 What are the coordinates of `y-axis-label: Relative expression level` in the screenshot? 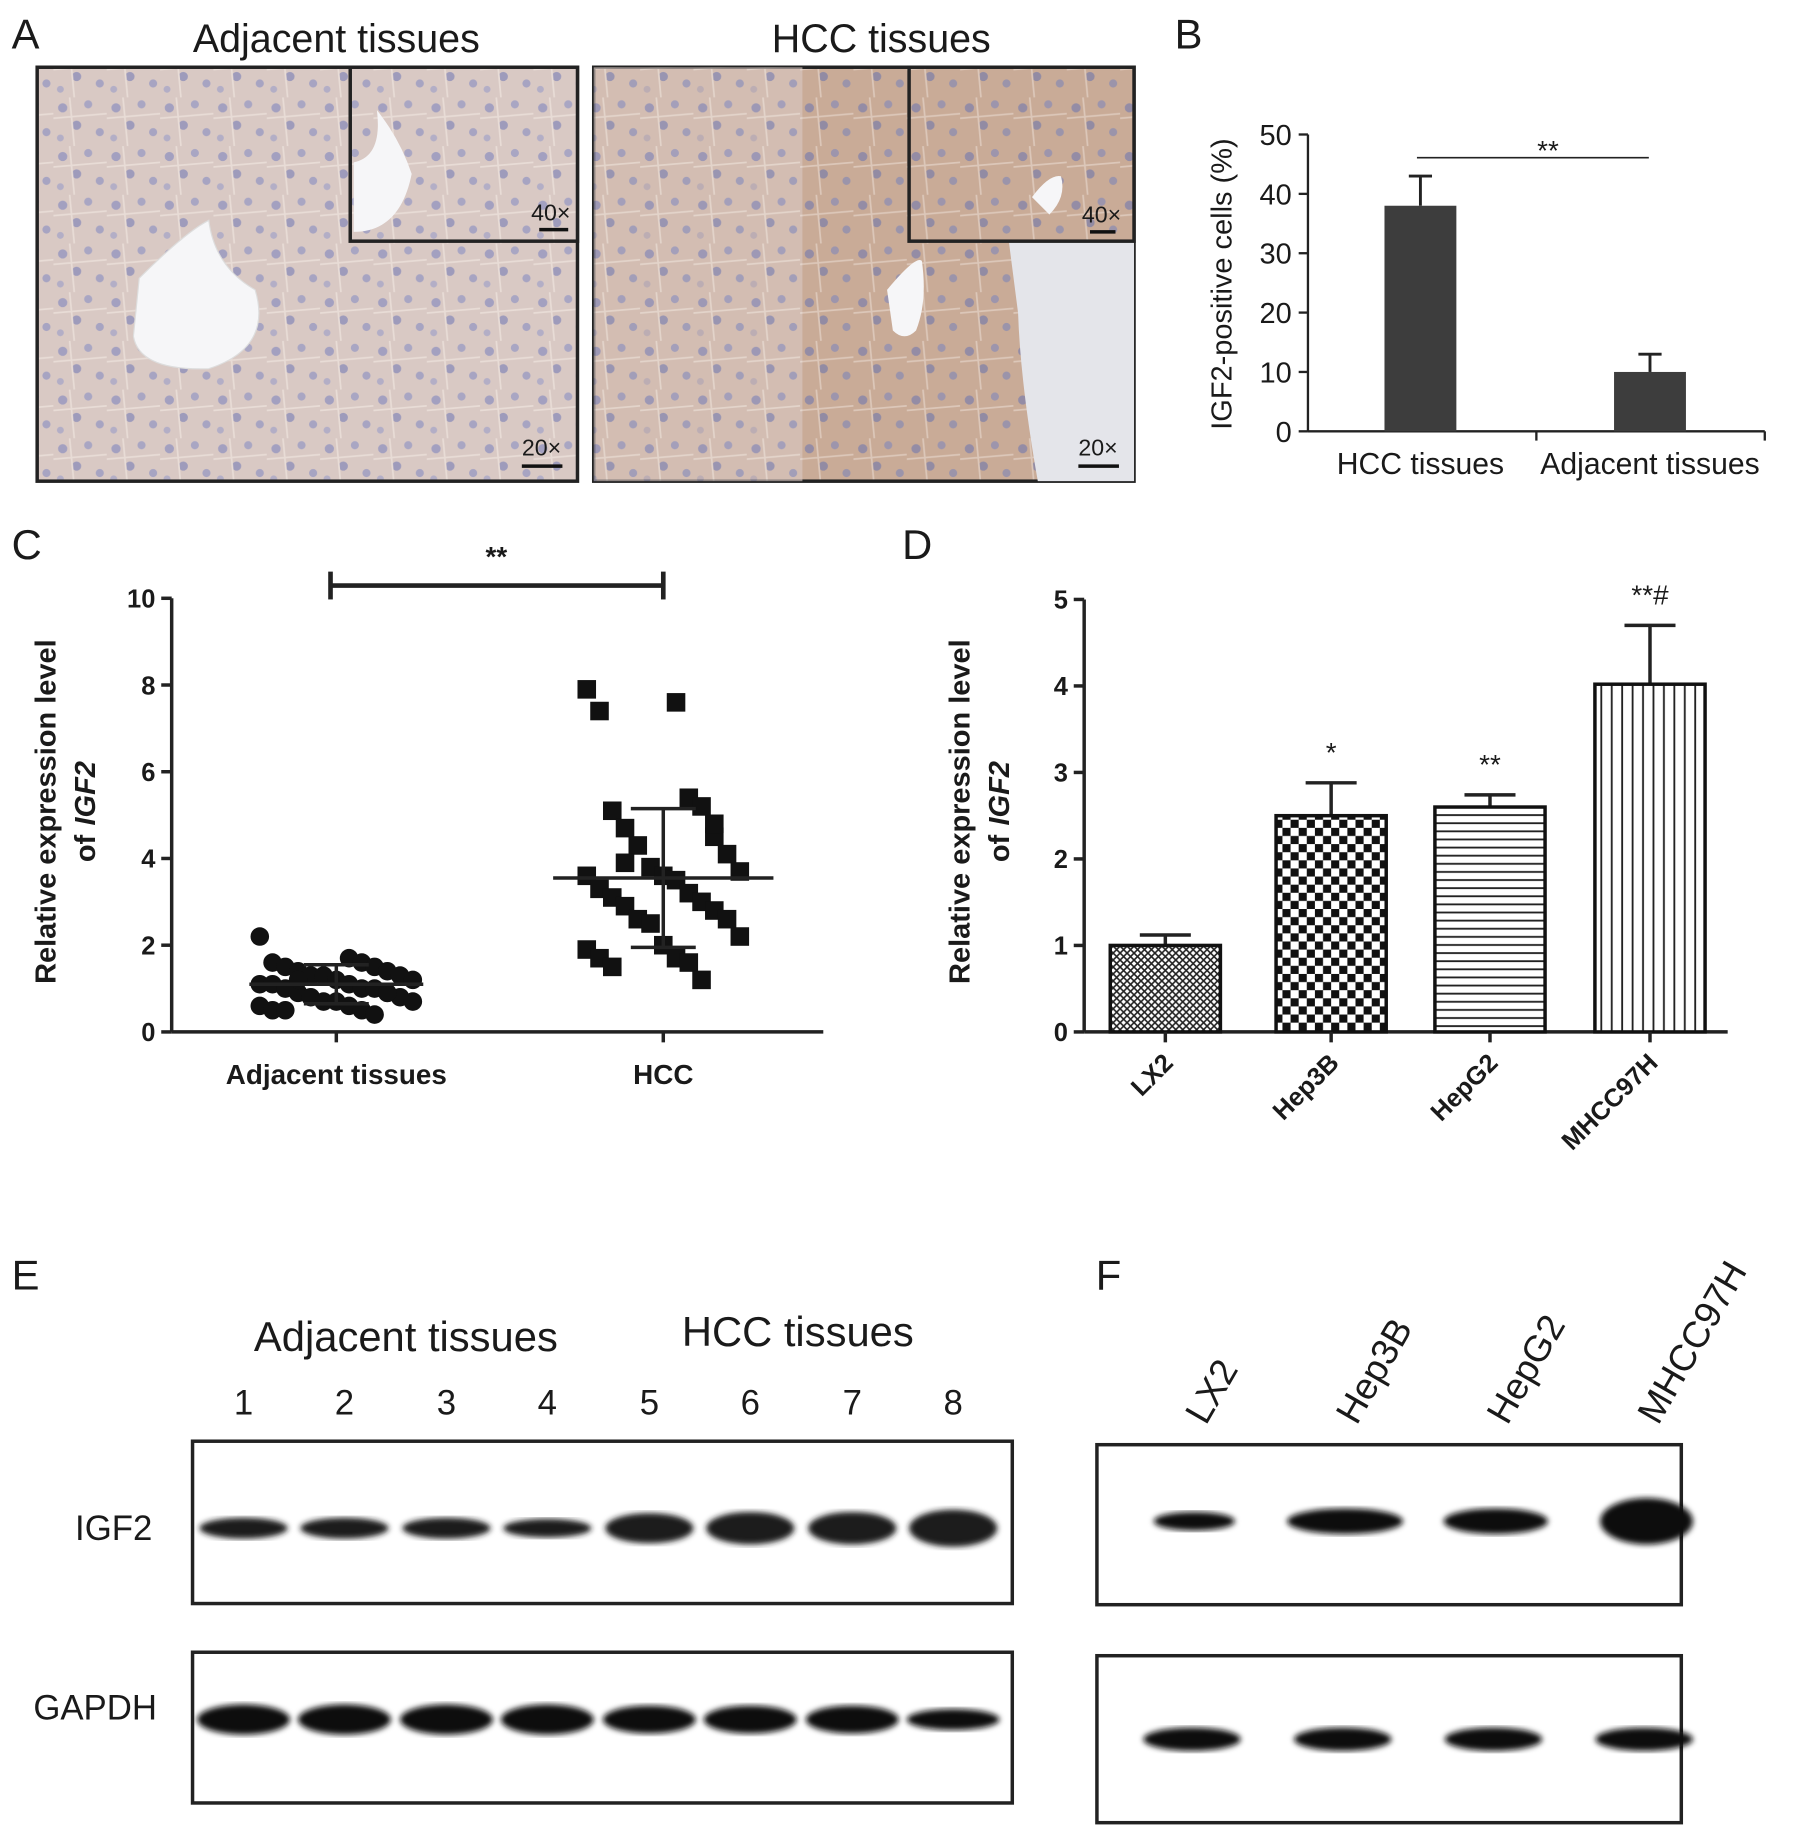 It's located at (960, 811).